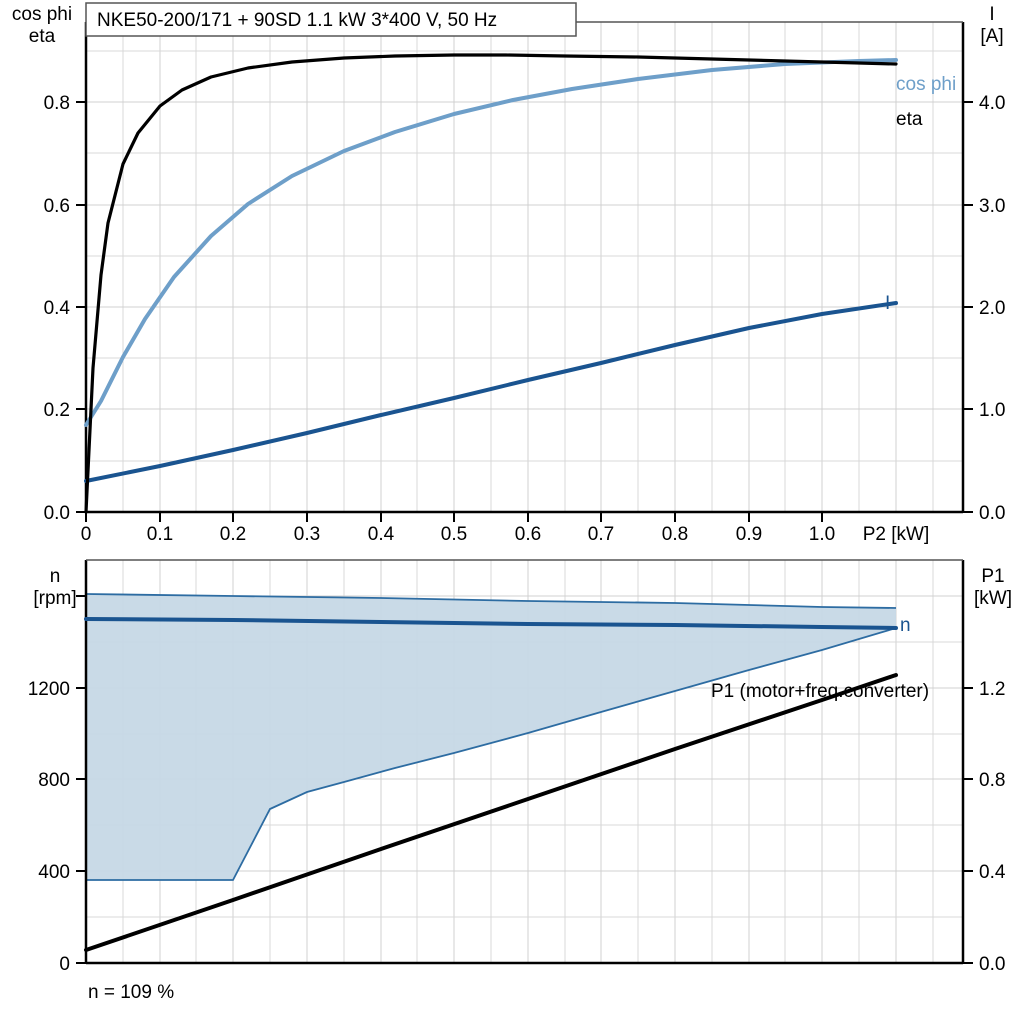 The height and width of the screenshot is (1024, 1024). I want to click on curve-current, so click(491, 392).